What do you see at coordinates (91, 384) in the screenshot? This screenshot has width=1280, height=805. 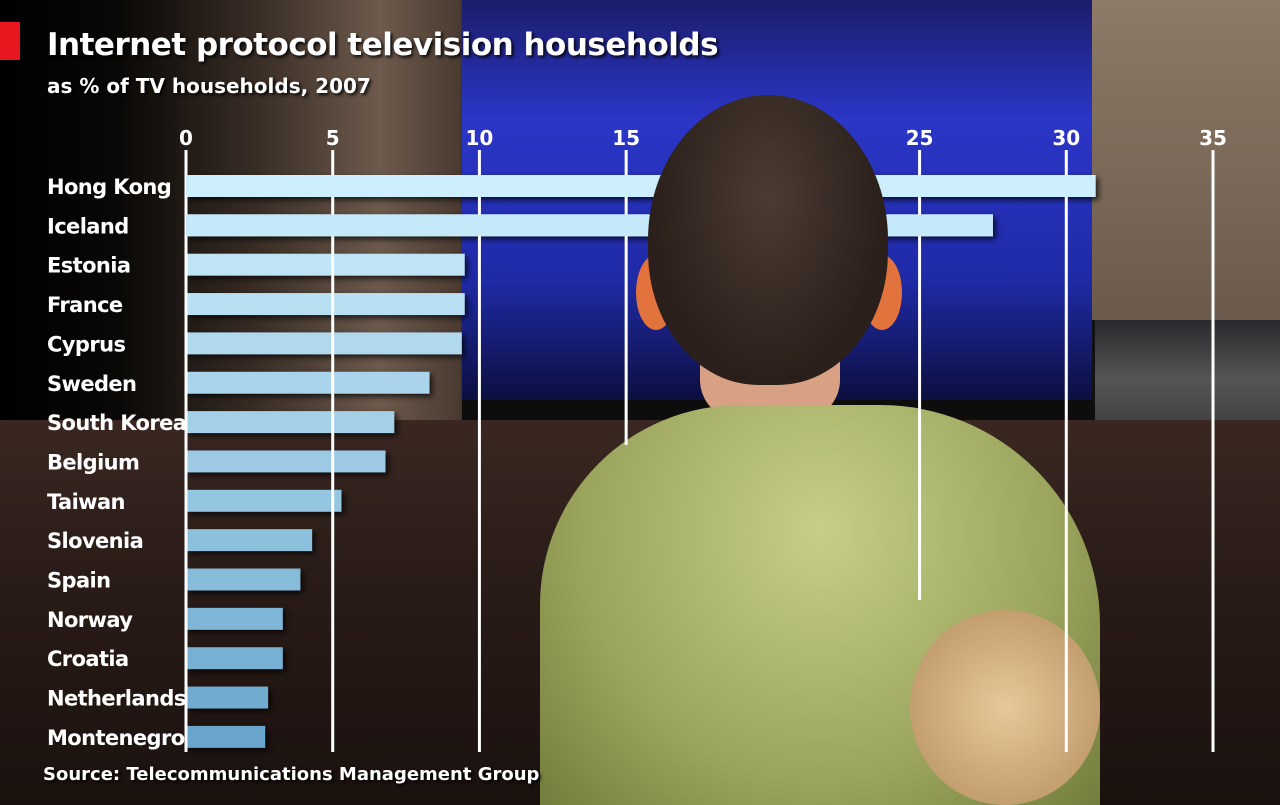 I see `category-label: Sweden` at bounding box center [91, 384].